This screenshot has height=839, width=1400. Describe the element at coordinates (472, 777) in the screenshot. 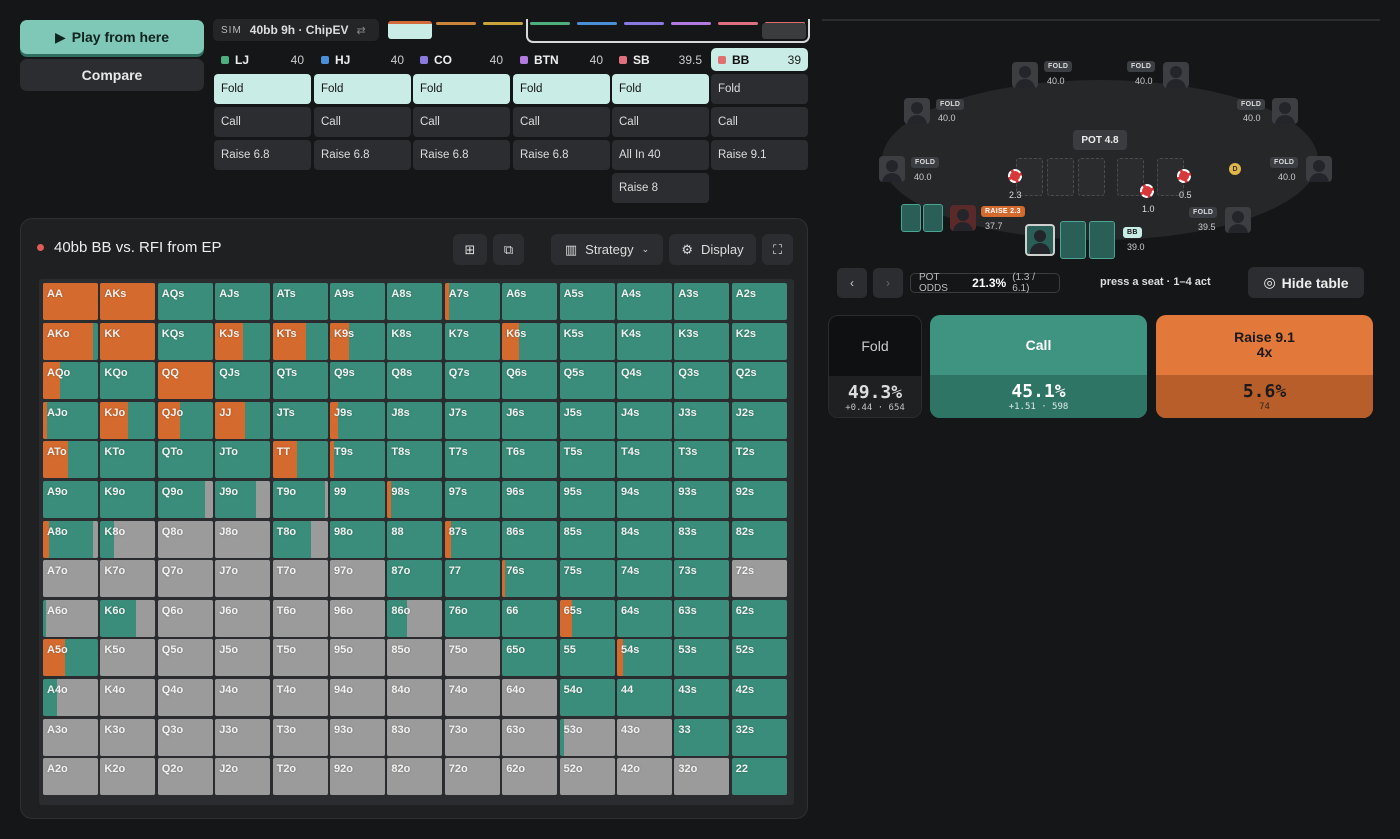

I see `hand-cell: 72o` at that location.